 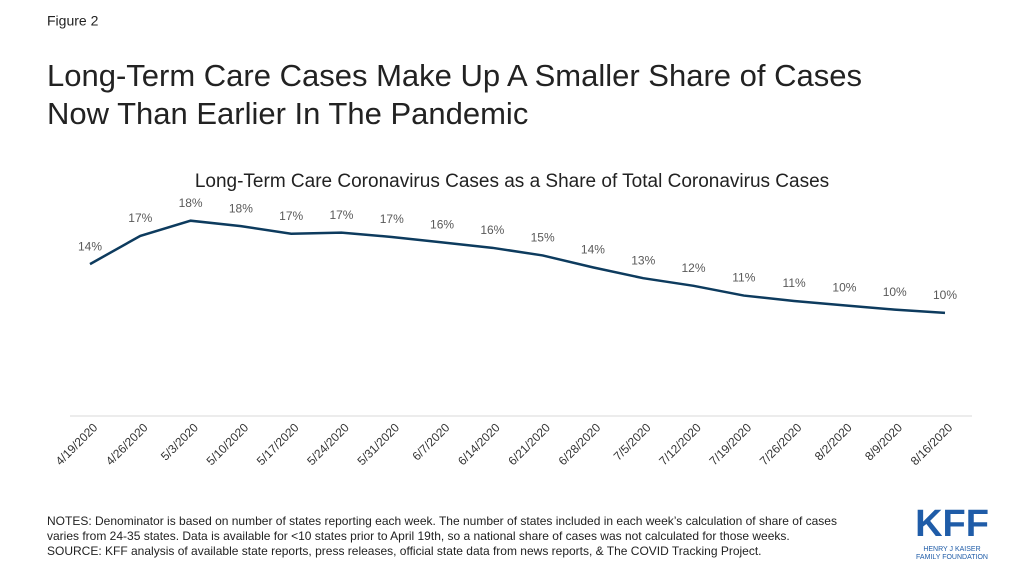 I want to click on x-tick-label: 5/24/2020, so click(x=328, y=444).